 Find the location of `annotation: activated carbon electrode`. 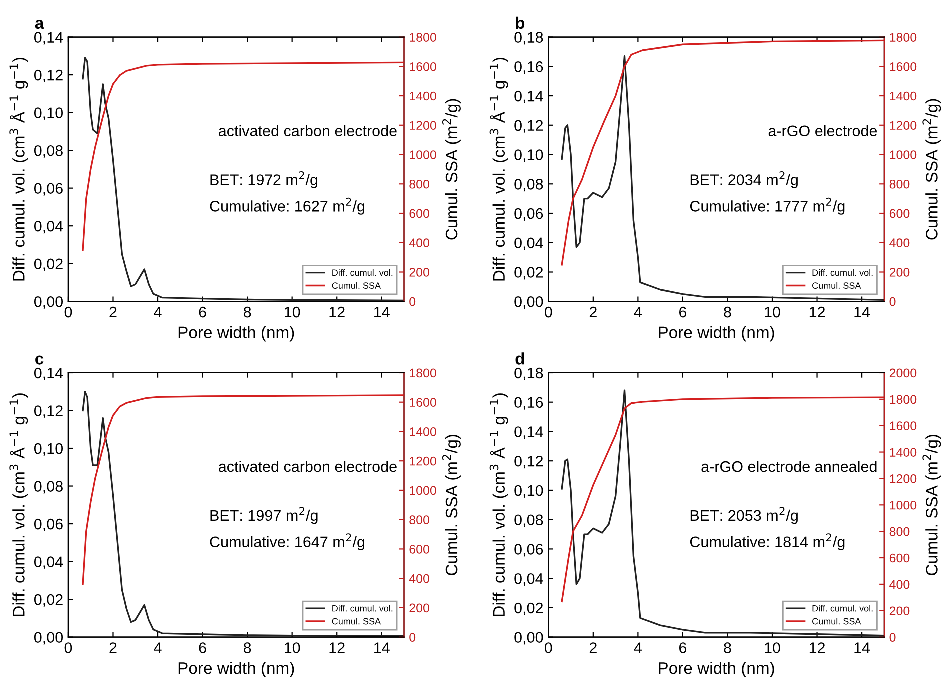

annotation: activated carbon electrode is located at coordinates (308, 131).